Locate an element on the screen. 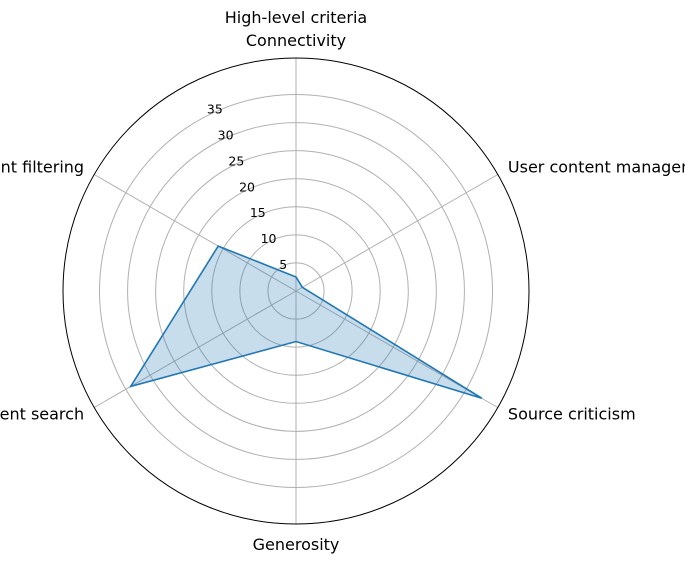 The width and height of the screenshot is (685, 564). category-label-3: Generosity is located at coordinates (296, 544).